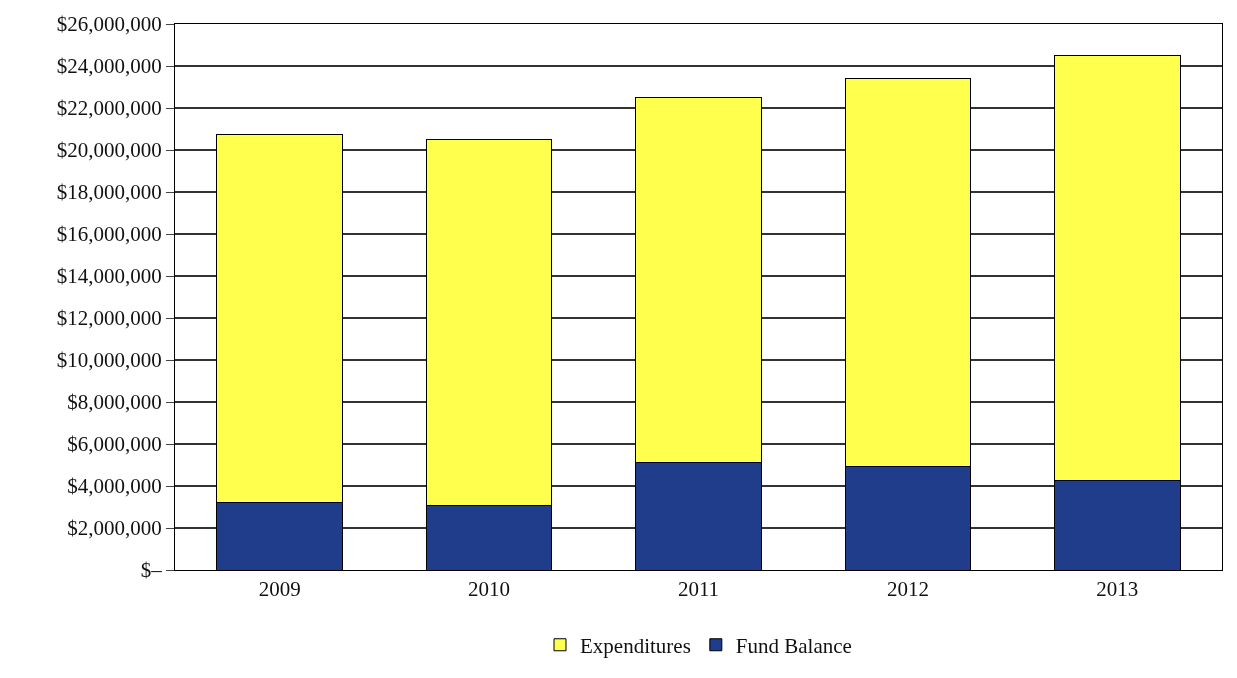 This screenshot has width=1237, height=678. Describe the element at coordinates (698, 589) in the screenshot. I see `x-tick-label: 2011` at that location.